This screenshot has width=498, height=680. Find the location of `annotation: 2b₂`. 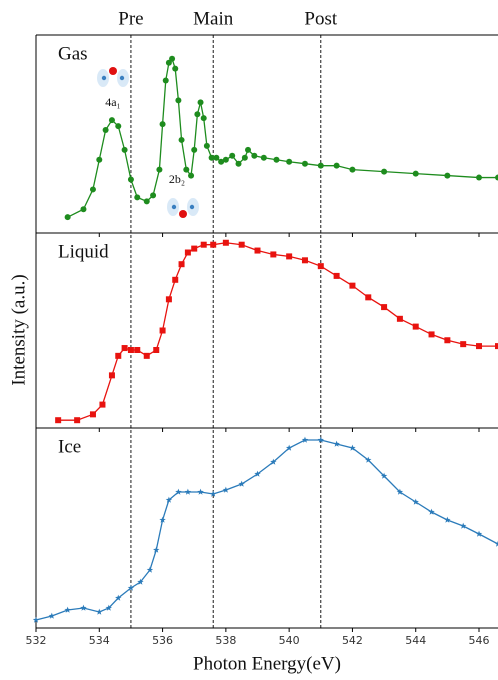

annotation: 2b₂ is located at coordinates (177, 179).